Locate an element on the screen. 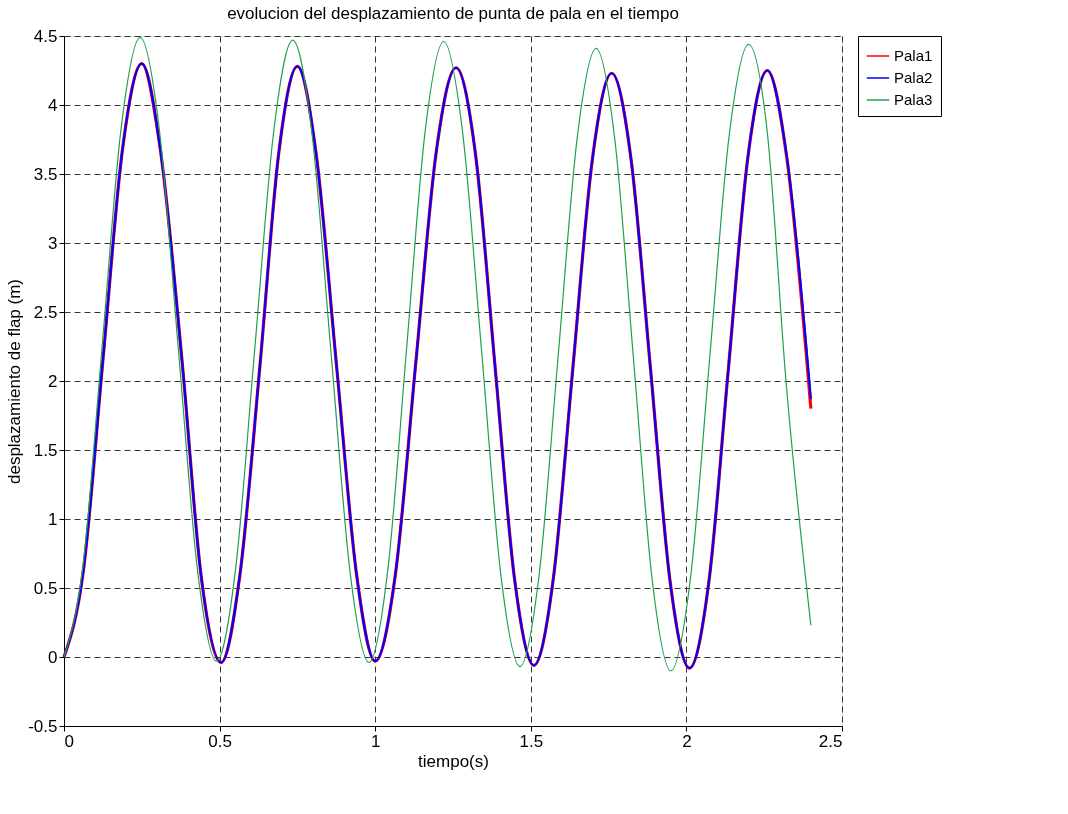  y-tick-label: 1 is located at coordinates (53, 519).